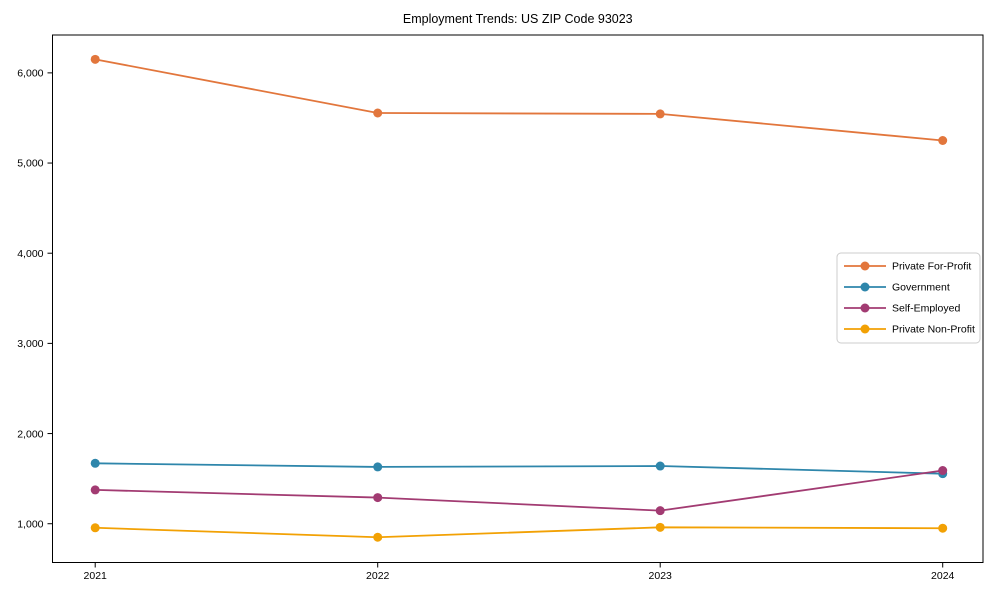  Describe the element at coordinates (519, 490) in the screenshot. I see `series-line-self-employed` at that location.